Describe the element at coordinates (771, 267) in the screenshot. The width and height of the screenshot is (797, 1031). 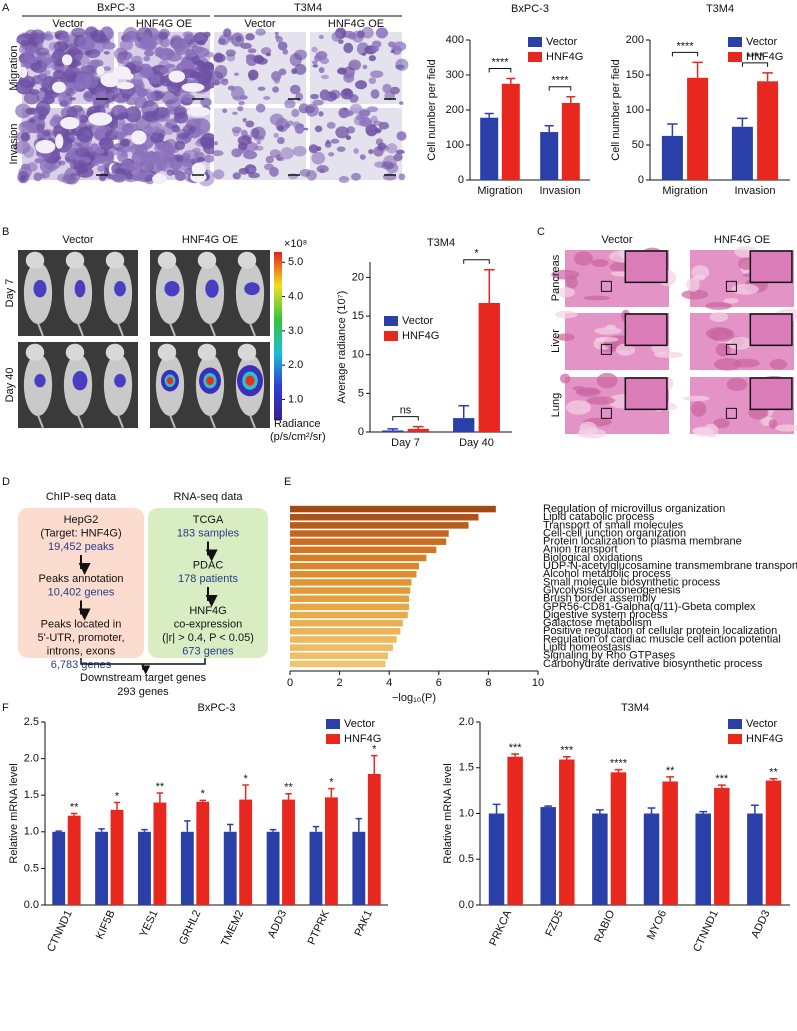
I see `inset` at that location.